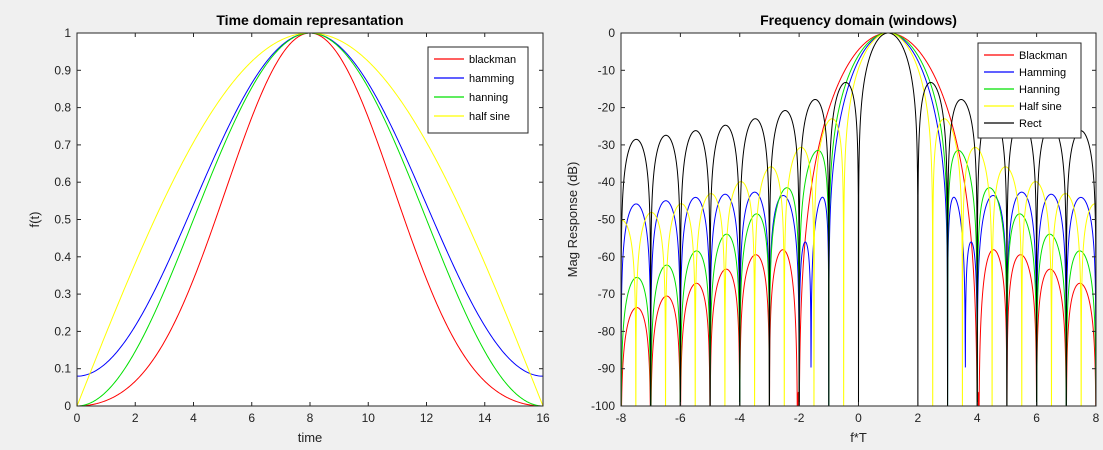  Describe the element at coordinates (485, 418) in the screenshot. I see `time-x-tick-label: 14` at that location.